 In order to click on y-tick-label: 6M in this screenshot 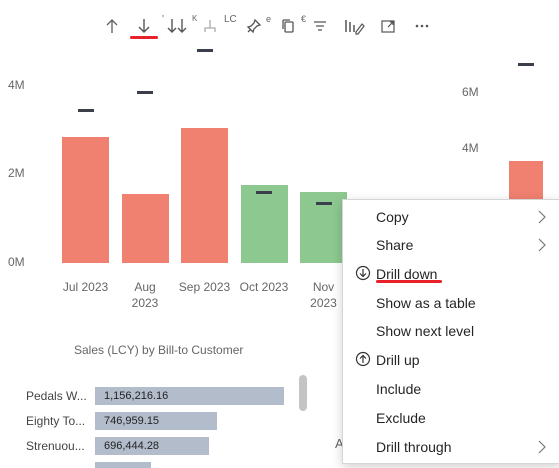, I will do `click(470, 91)`.